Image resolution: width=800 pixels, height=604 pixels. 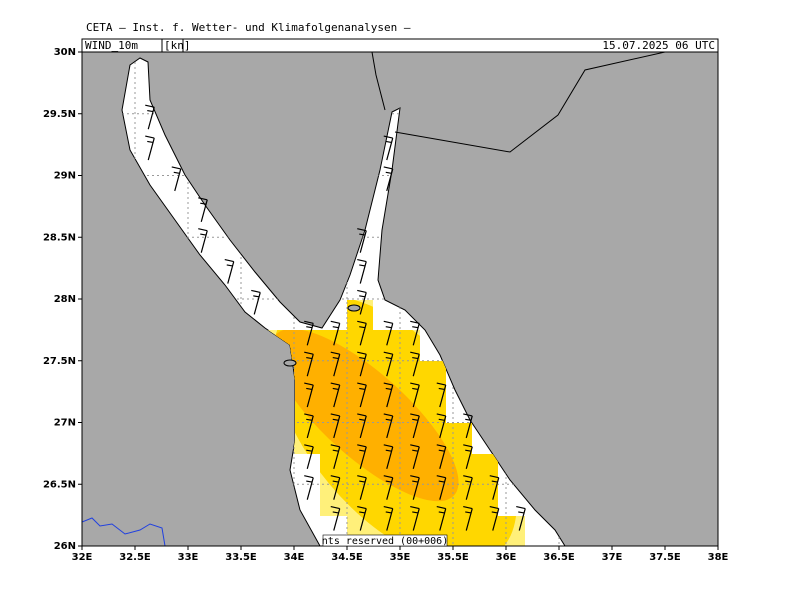 What do you see at coordinates (135, 557) in the screenshot?
I see `x-tick-label: 32.5E` at bounding box center [135, 557].